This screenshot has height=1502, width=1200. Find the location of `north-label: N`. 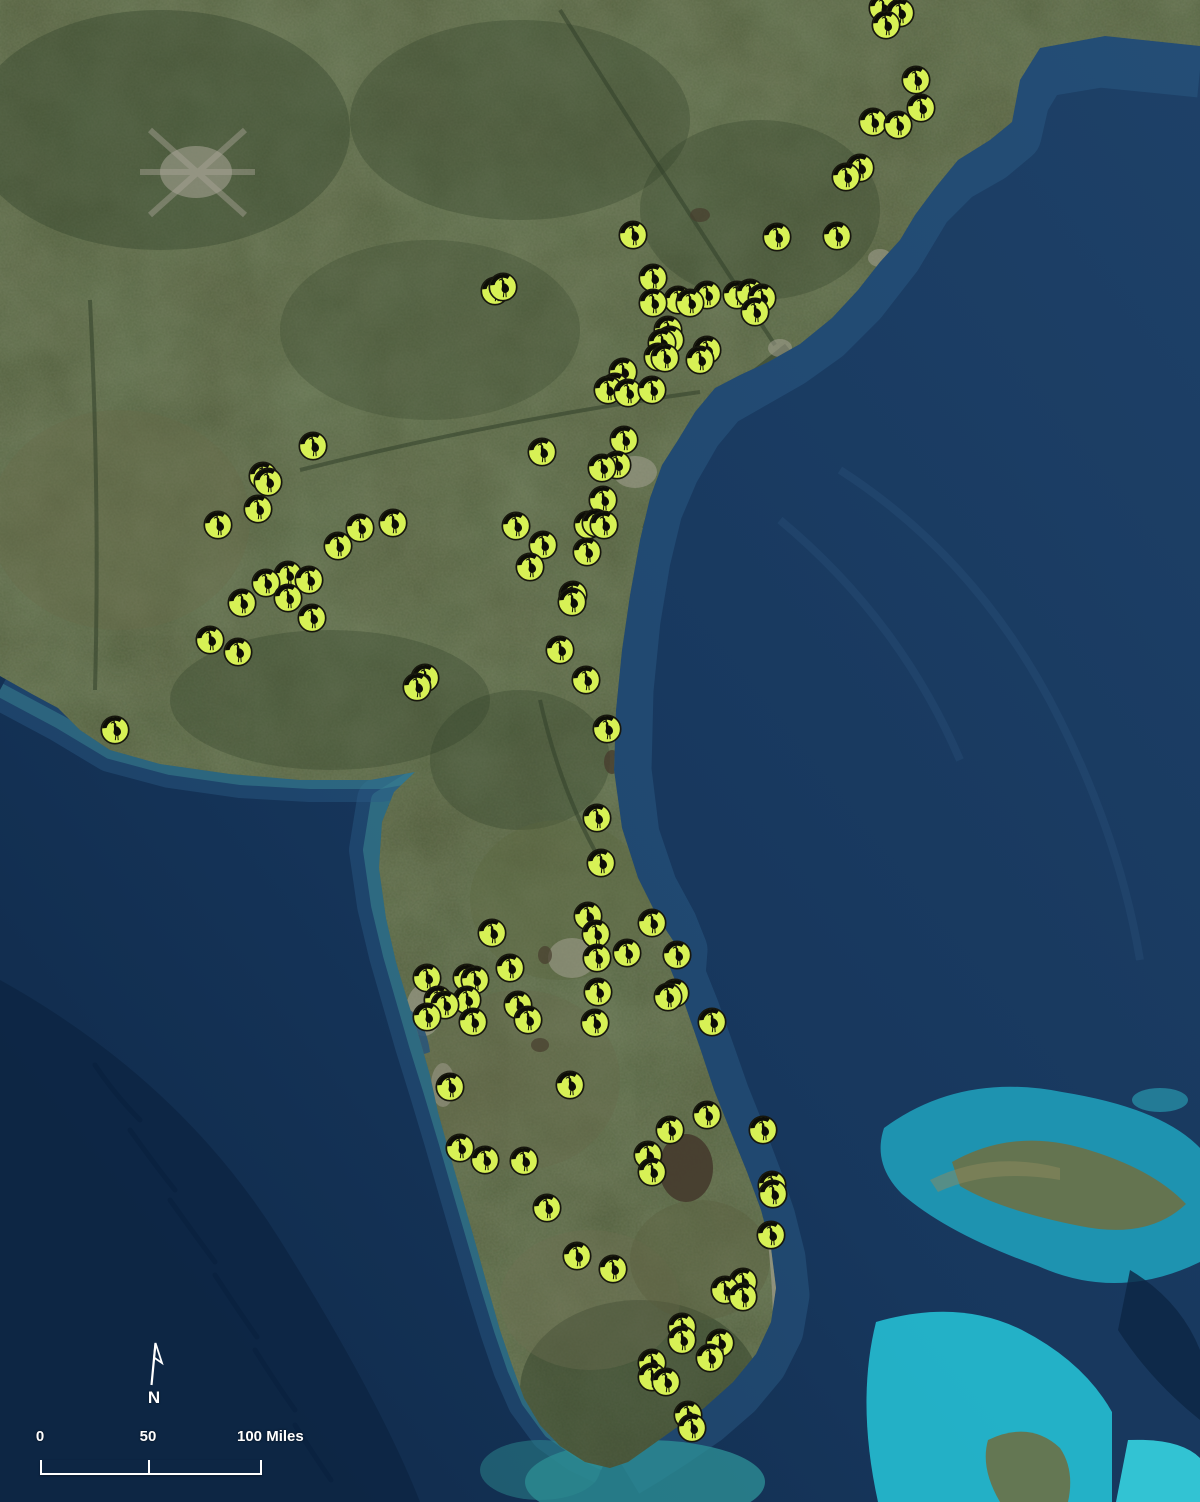

north-label: N is located at coordinates (154, 1397).